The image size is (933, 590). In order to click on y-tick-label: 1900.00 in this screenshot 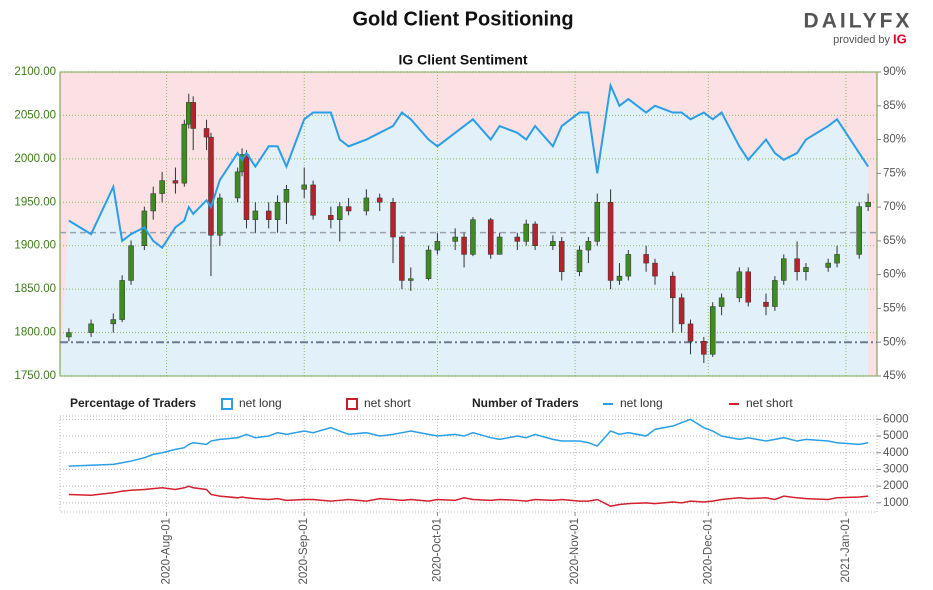, I will do `click(35, 246)`.